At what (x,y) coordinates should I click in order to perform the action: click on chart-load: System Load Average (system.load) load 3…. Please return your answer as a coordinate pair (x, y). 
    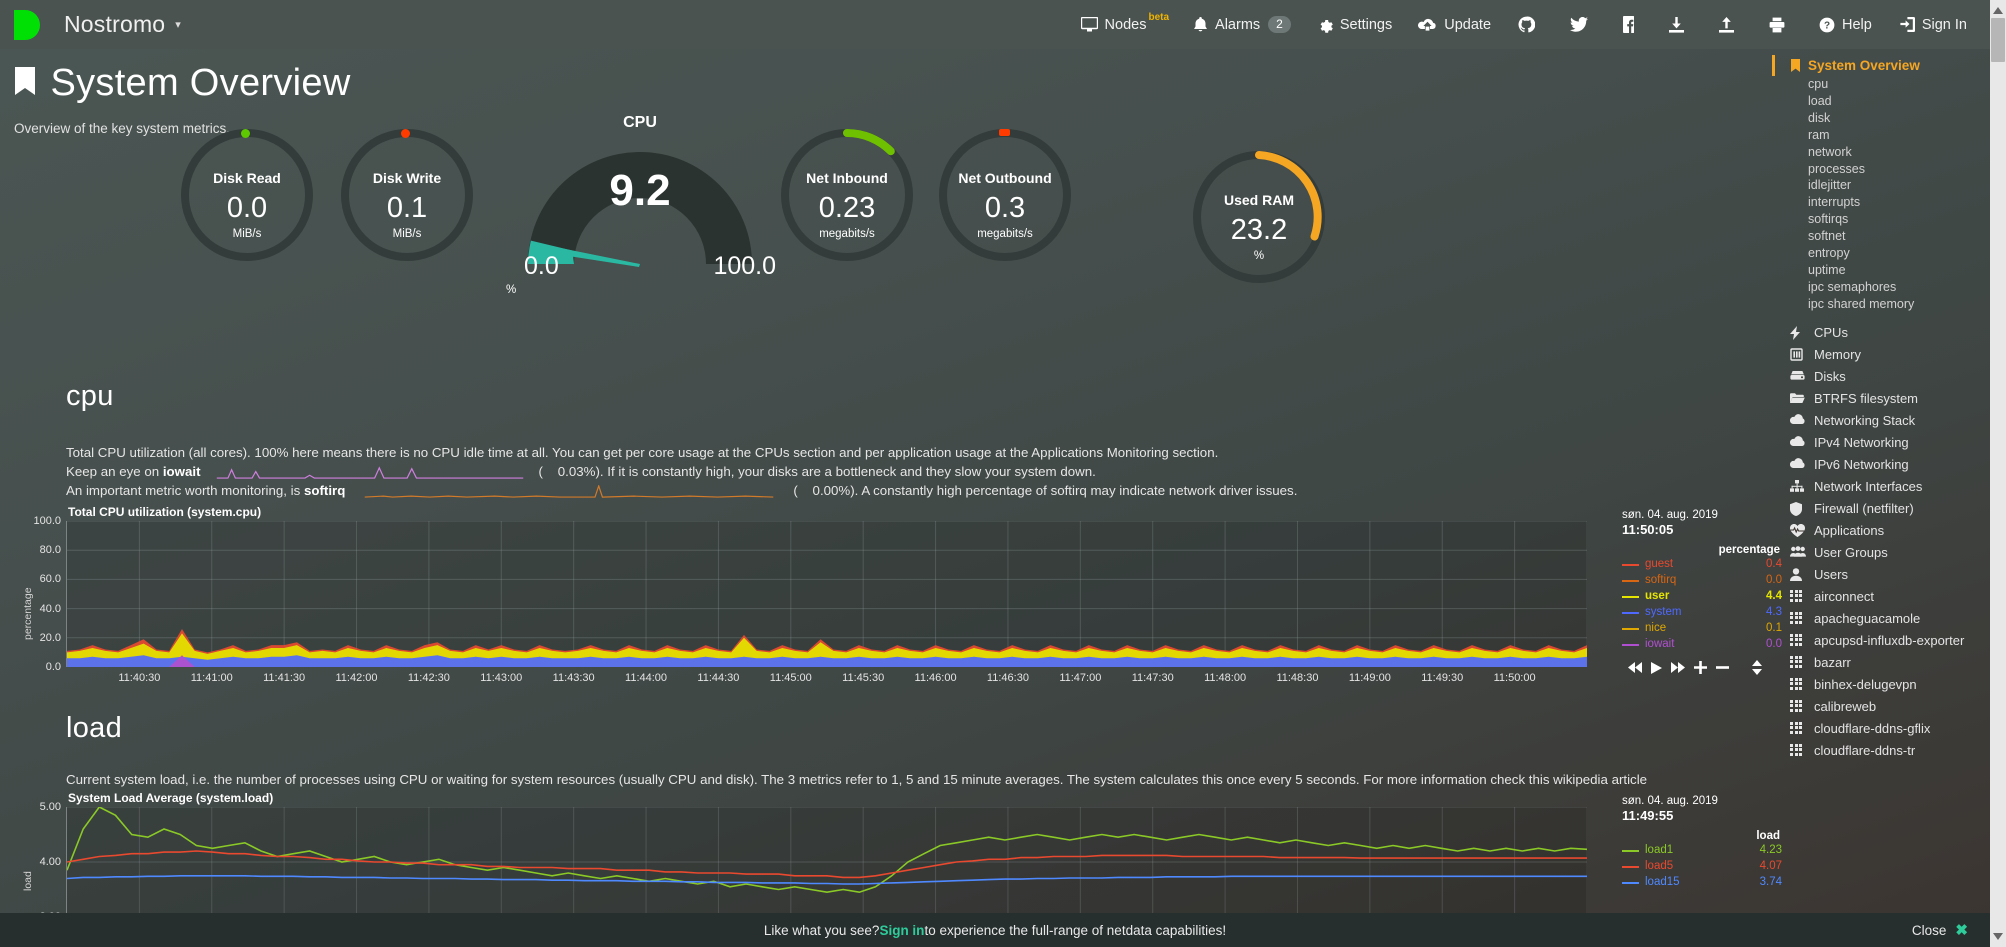
    Looking at the image, I should click on (895, 857).